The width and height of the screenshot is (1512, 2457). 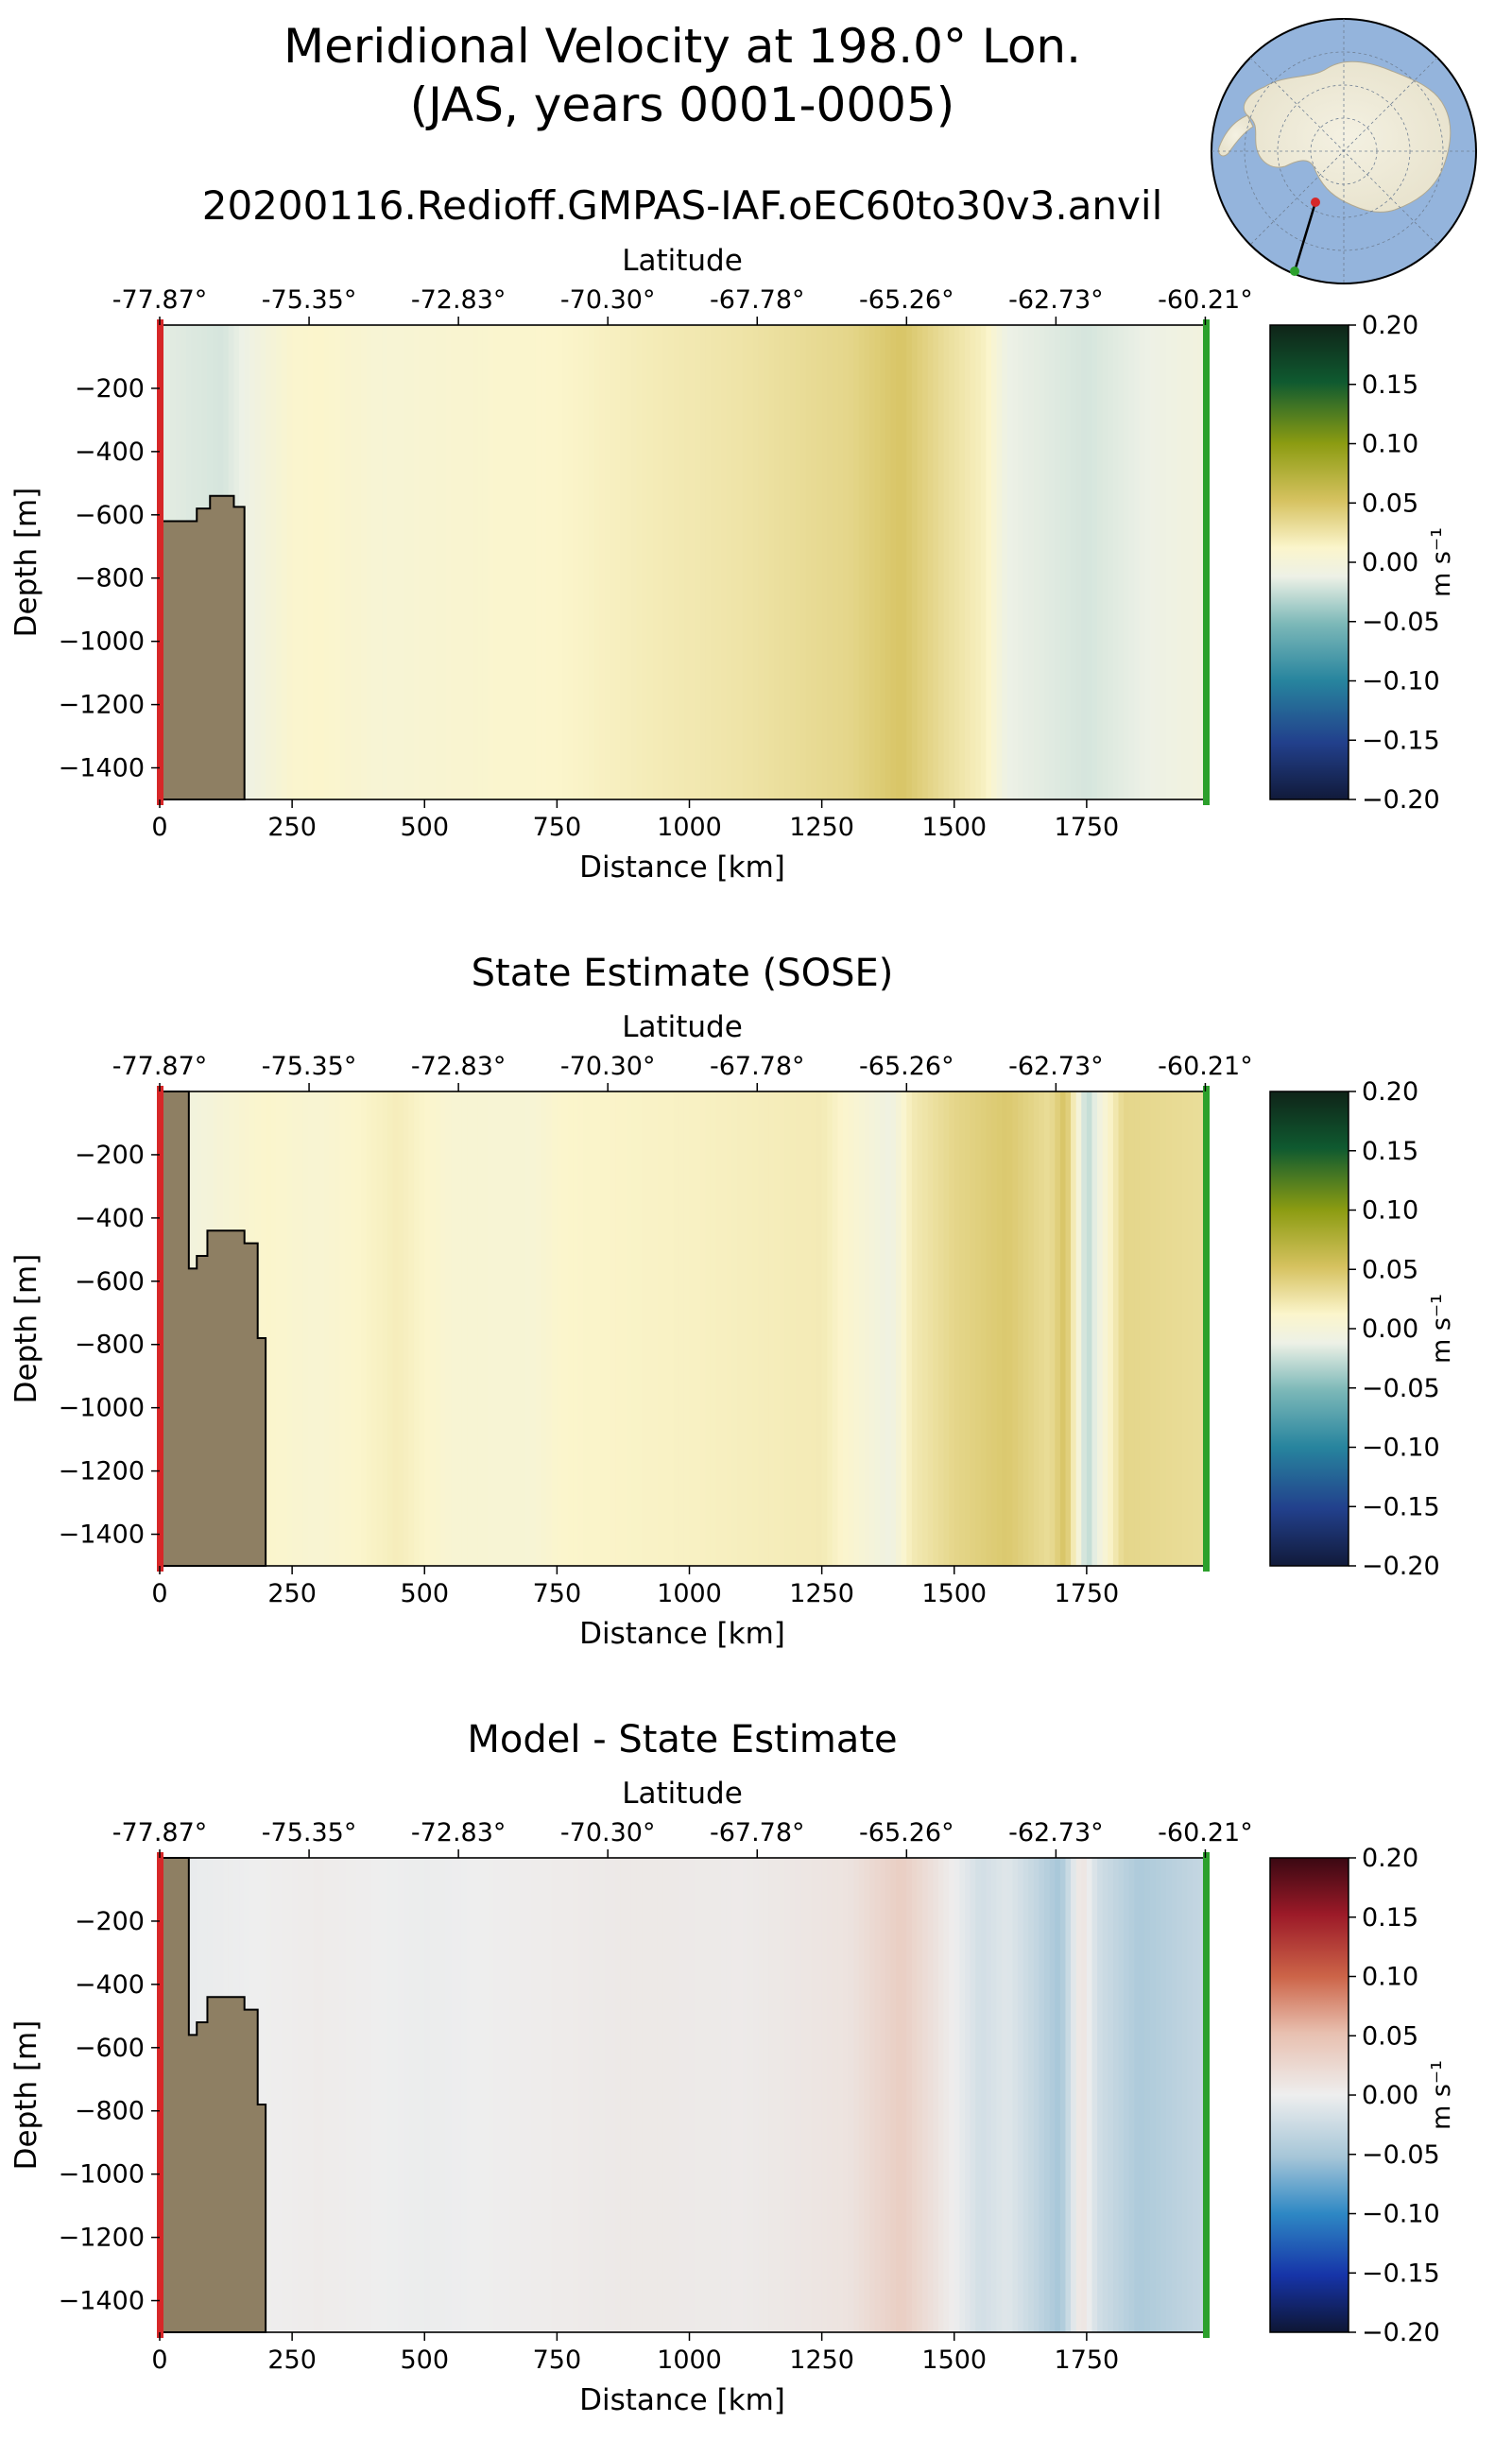 What do you see at coordinates (1206, 562) in the screenshot?
I see `transect-end-bar` at bounding box center [1206, 562].